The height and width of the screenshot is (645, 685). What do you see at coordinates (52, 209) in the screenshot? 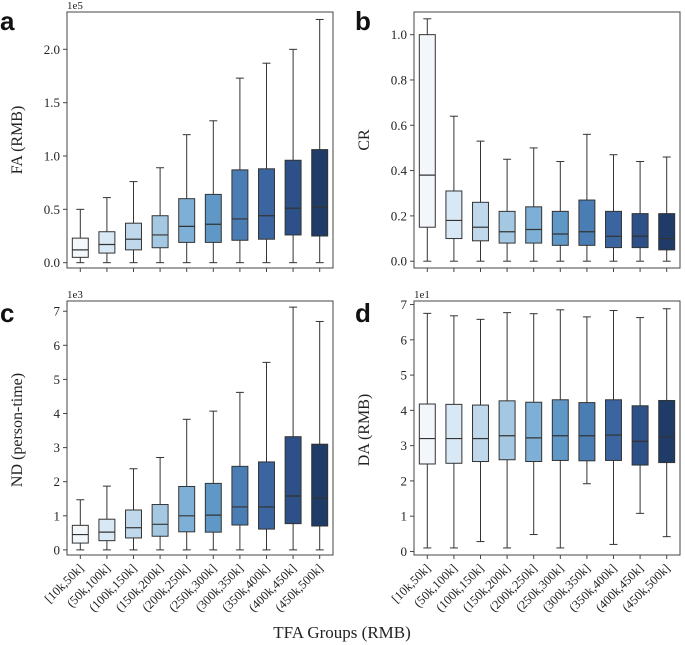
I see `y-tick-label: 0.5` at bounding box center [52, 209].